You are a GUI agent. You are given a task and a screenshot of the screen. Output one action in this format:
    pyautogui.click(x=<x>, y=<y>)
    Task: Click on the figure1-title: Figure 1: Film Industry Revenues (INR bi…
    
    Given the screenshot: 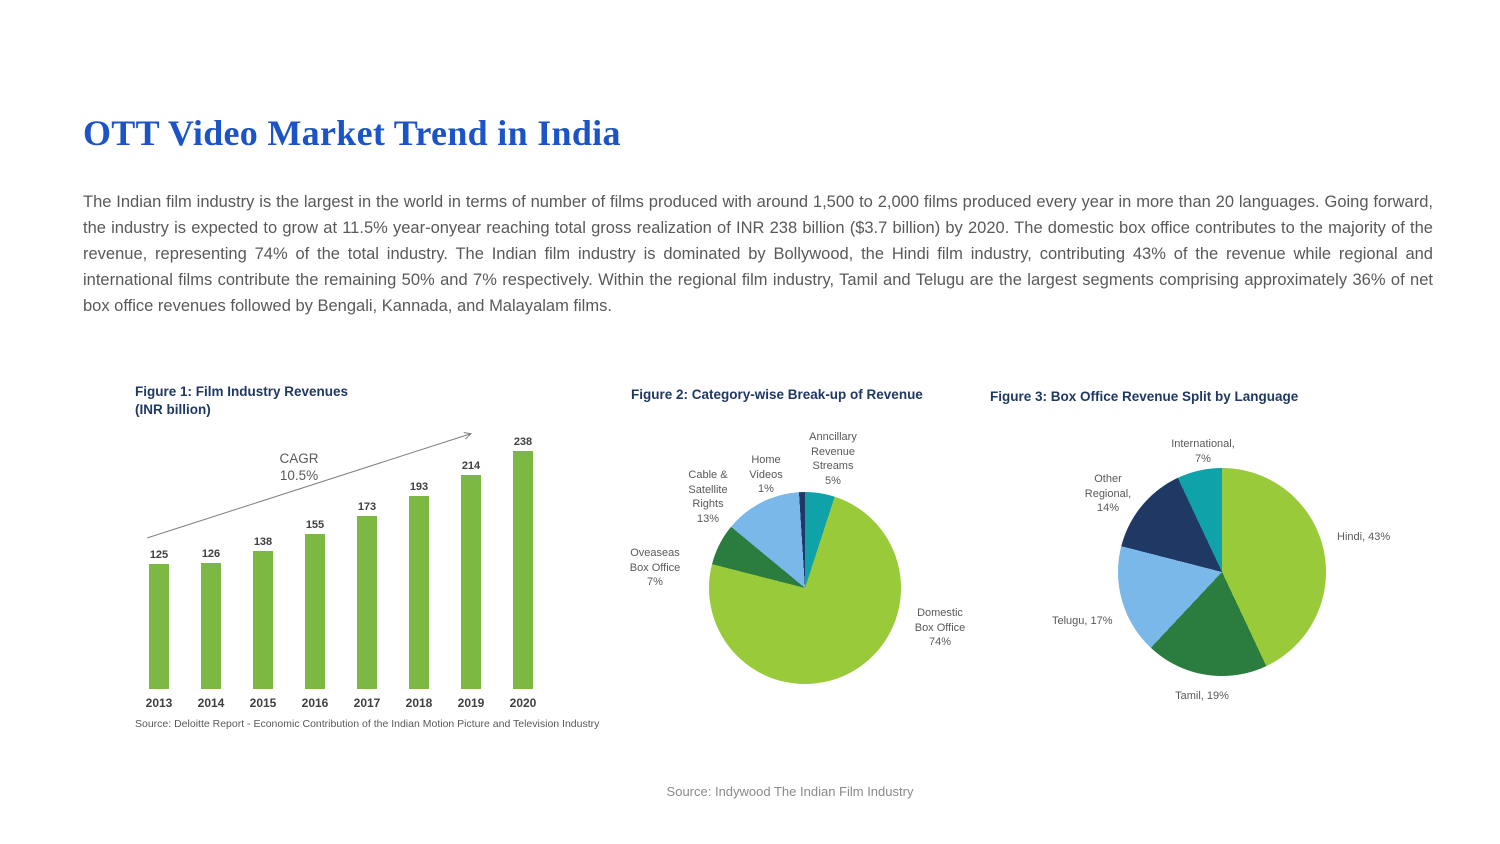 What is the action you would take?
    pyautogui.click(x=370, y=400)
    